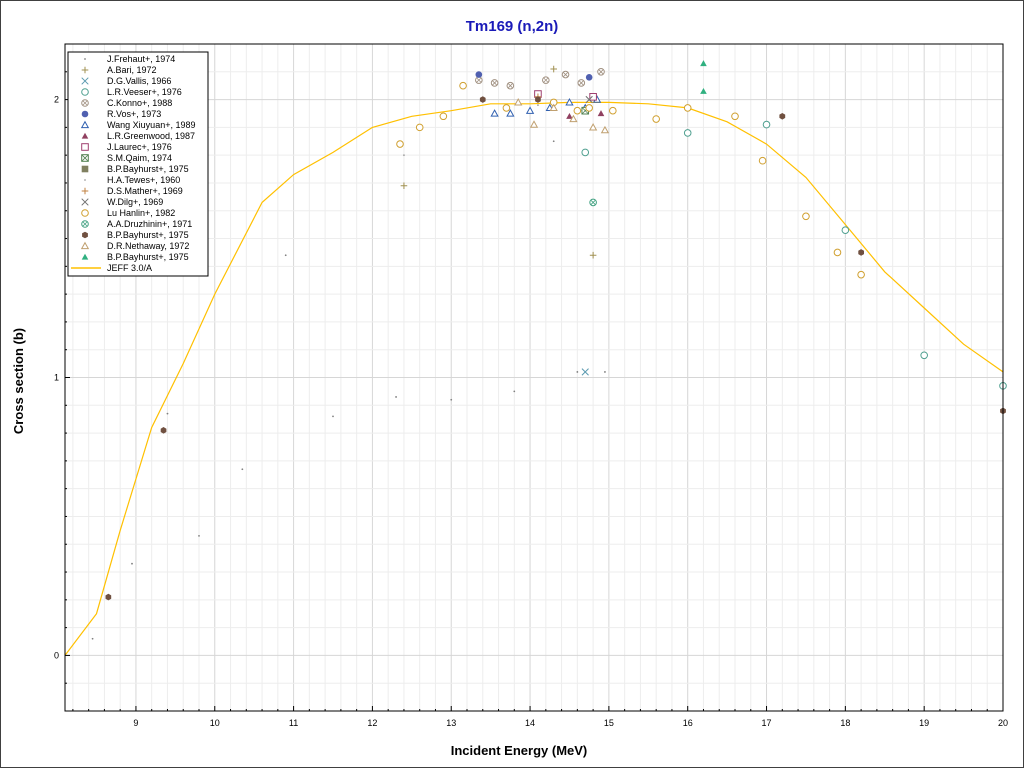  Describe the element at coordinates (126, 81) in the screenshot. I see `legend-entry: D.G.Vallis, 1966` at that location.